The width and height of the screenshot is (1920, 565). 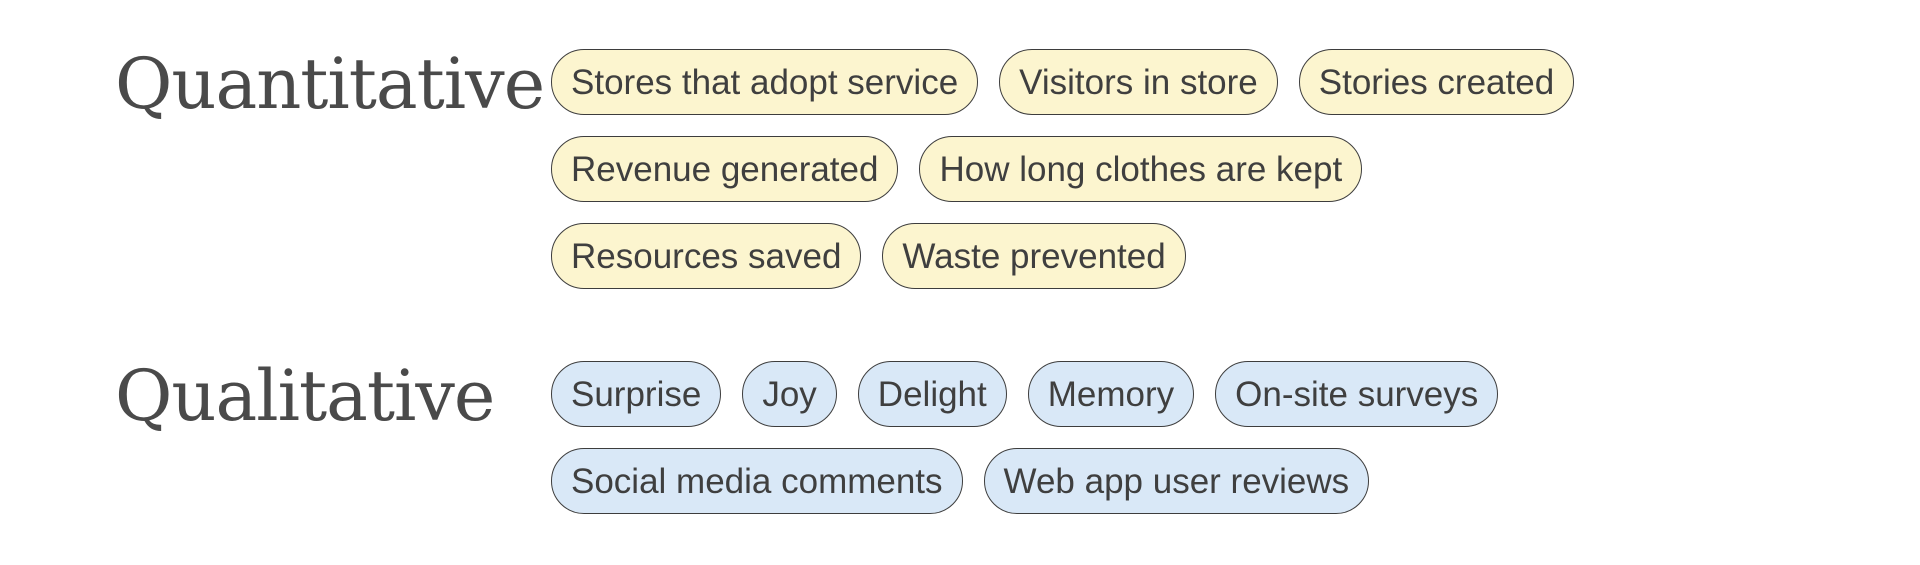 I want to click on tag-how-long-clothes-are-kept: How long clothes are kept, so click(x=1141, y=169).